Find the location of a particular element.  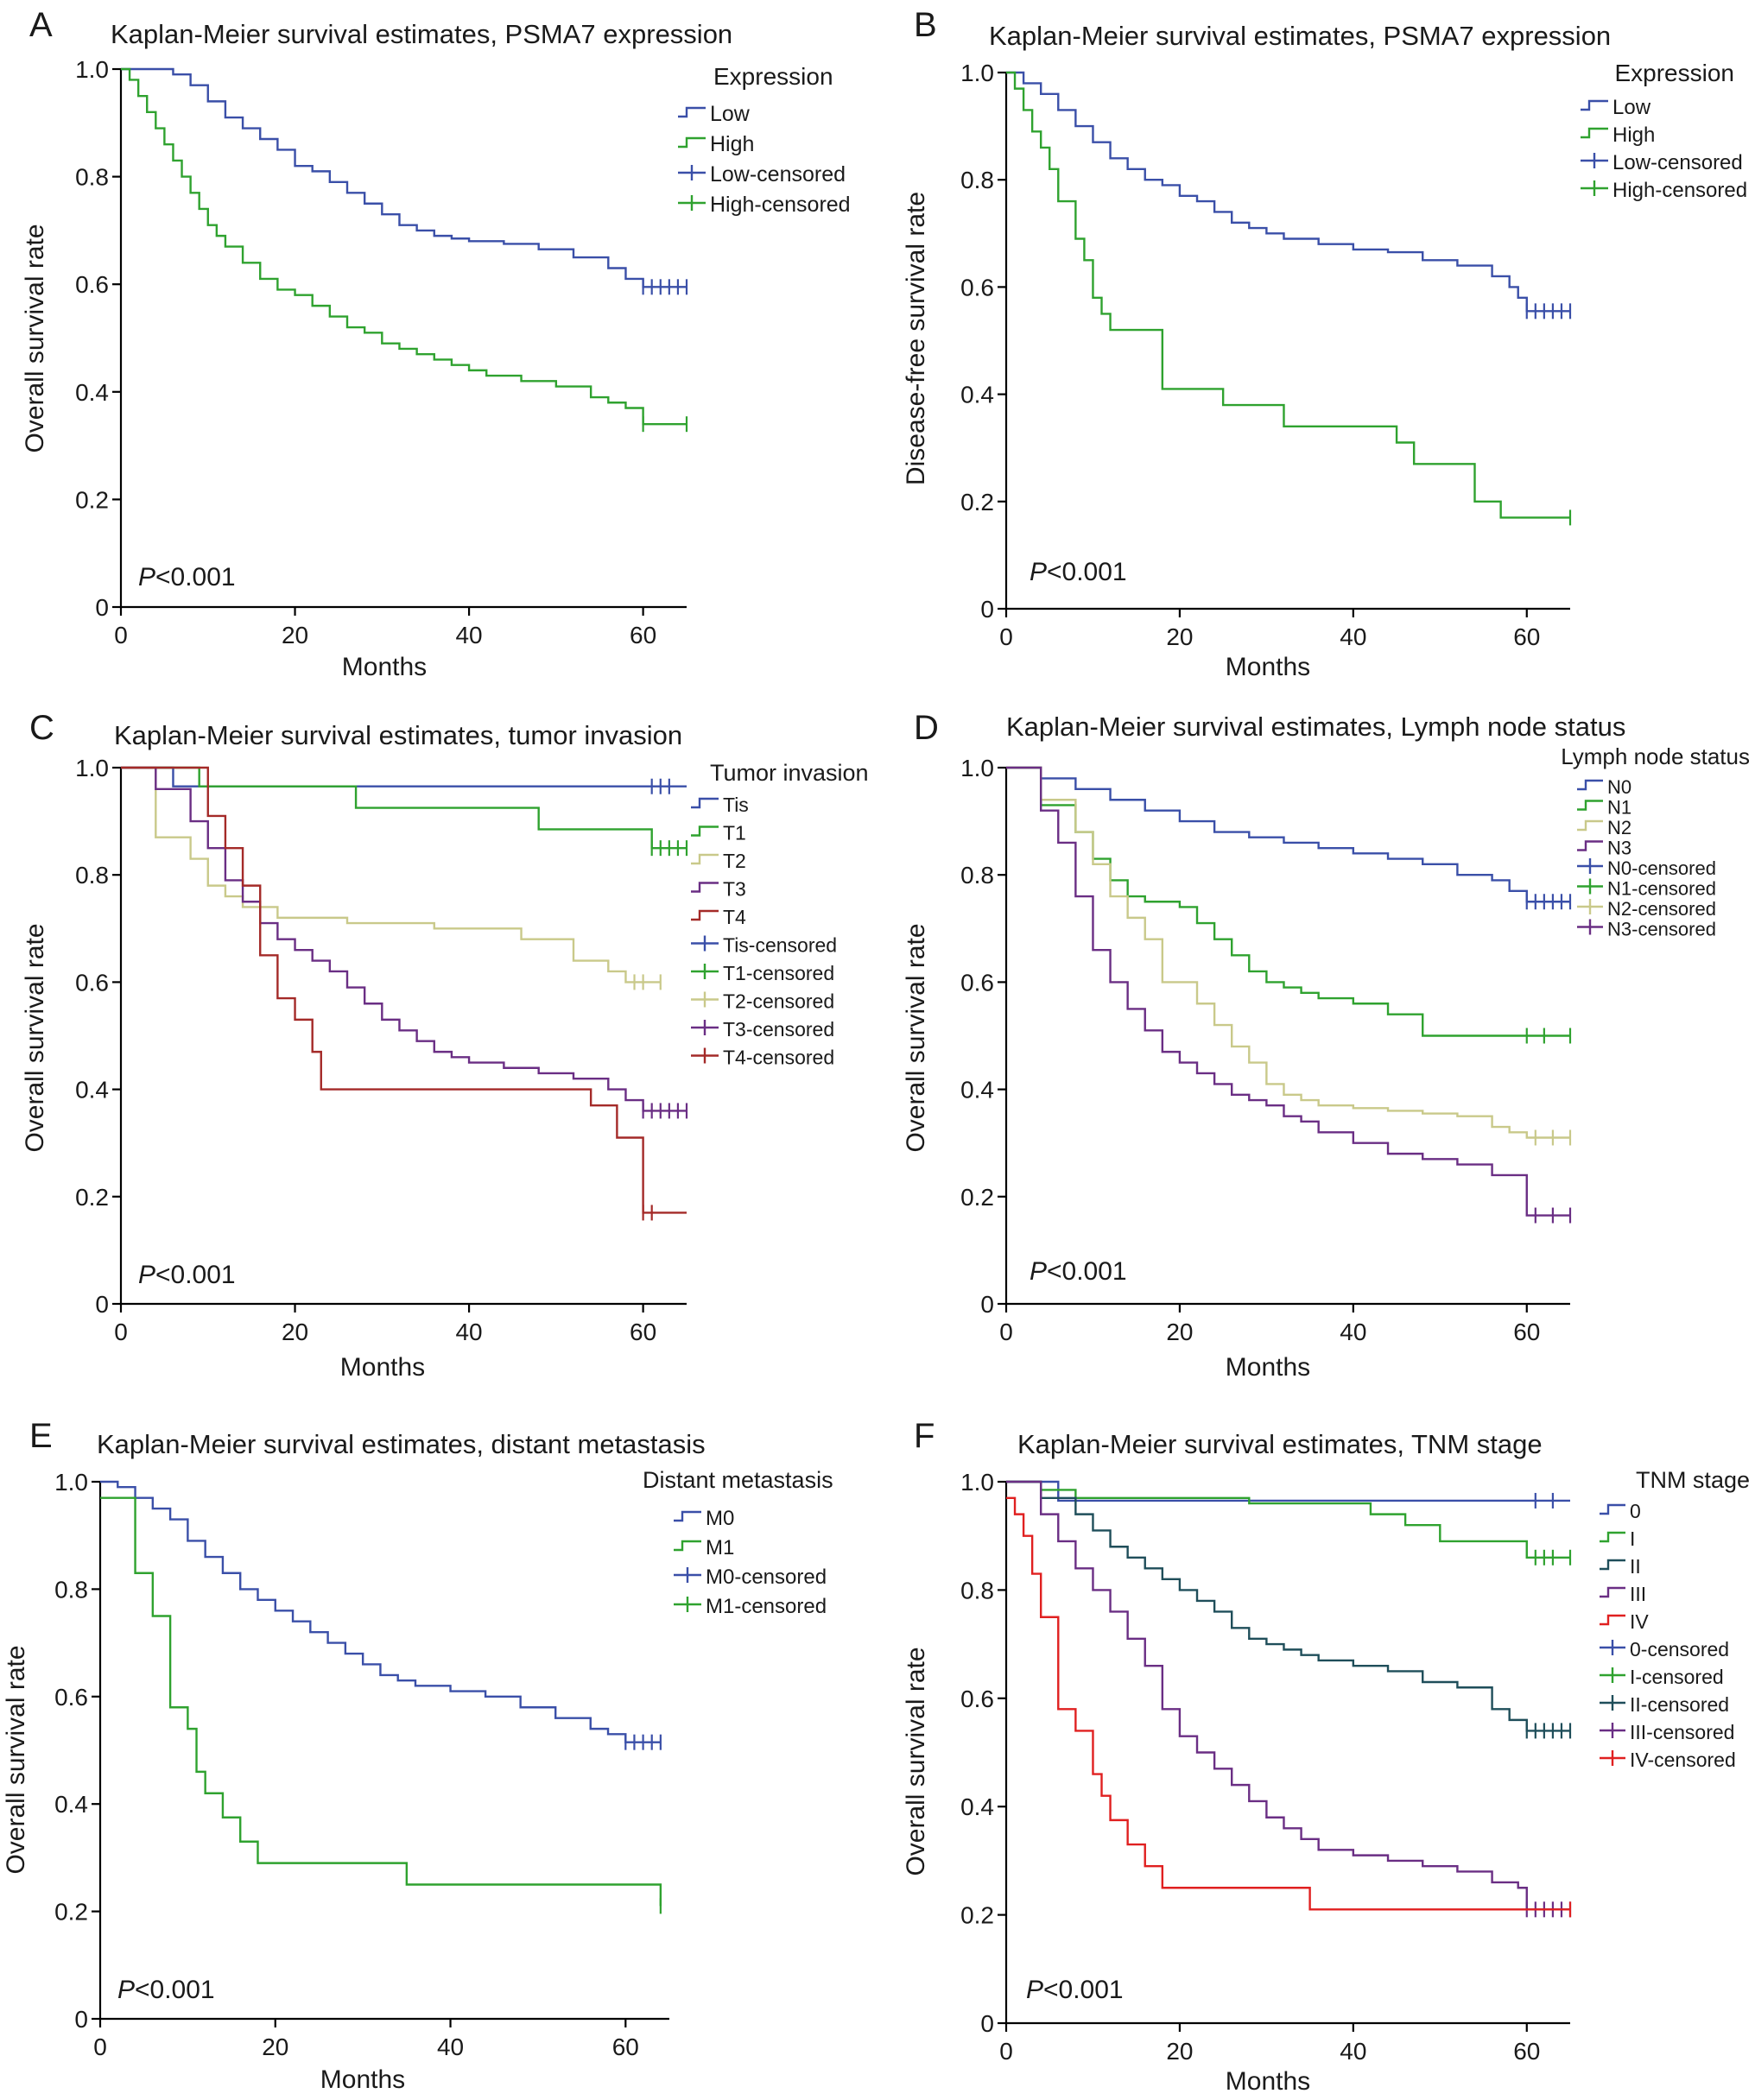

km-curve-high is located at coordinates (1288, 295).